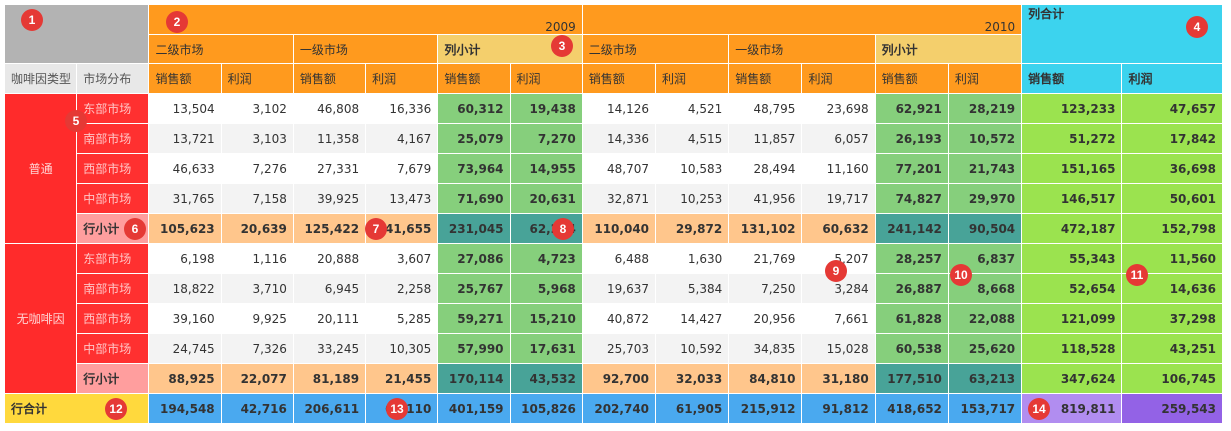  I want to click on value-cell: 55,343, so click(1072, 258).